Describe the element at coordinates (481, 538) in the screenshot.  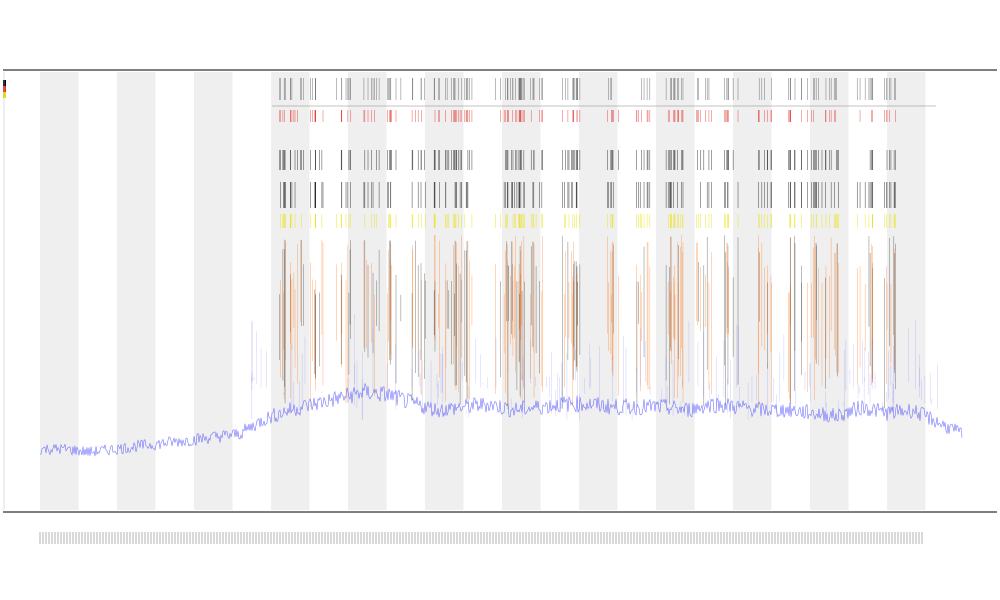
I see `x-ticks` at that location.